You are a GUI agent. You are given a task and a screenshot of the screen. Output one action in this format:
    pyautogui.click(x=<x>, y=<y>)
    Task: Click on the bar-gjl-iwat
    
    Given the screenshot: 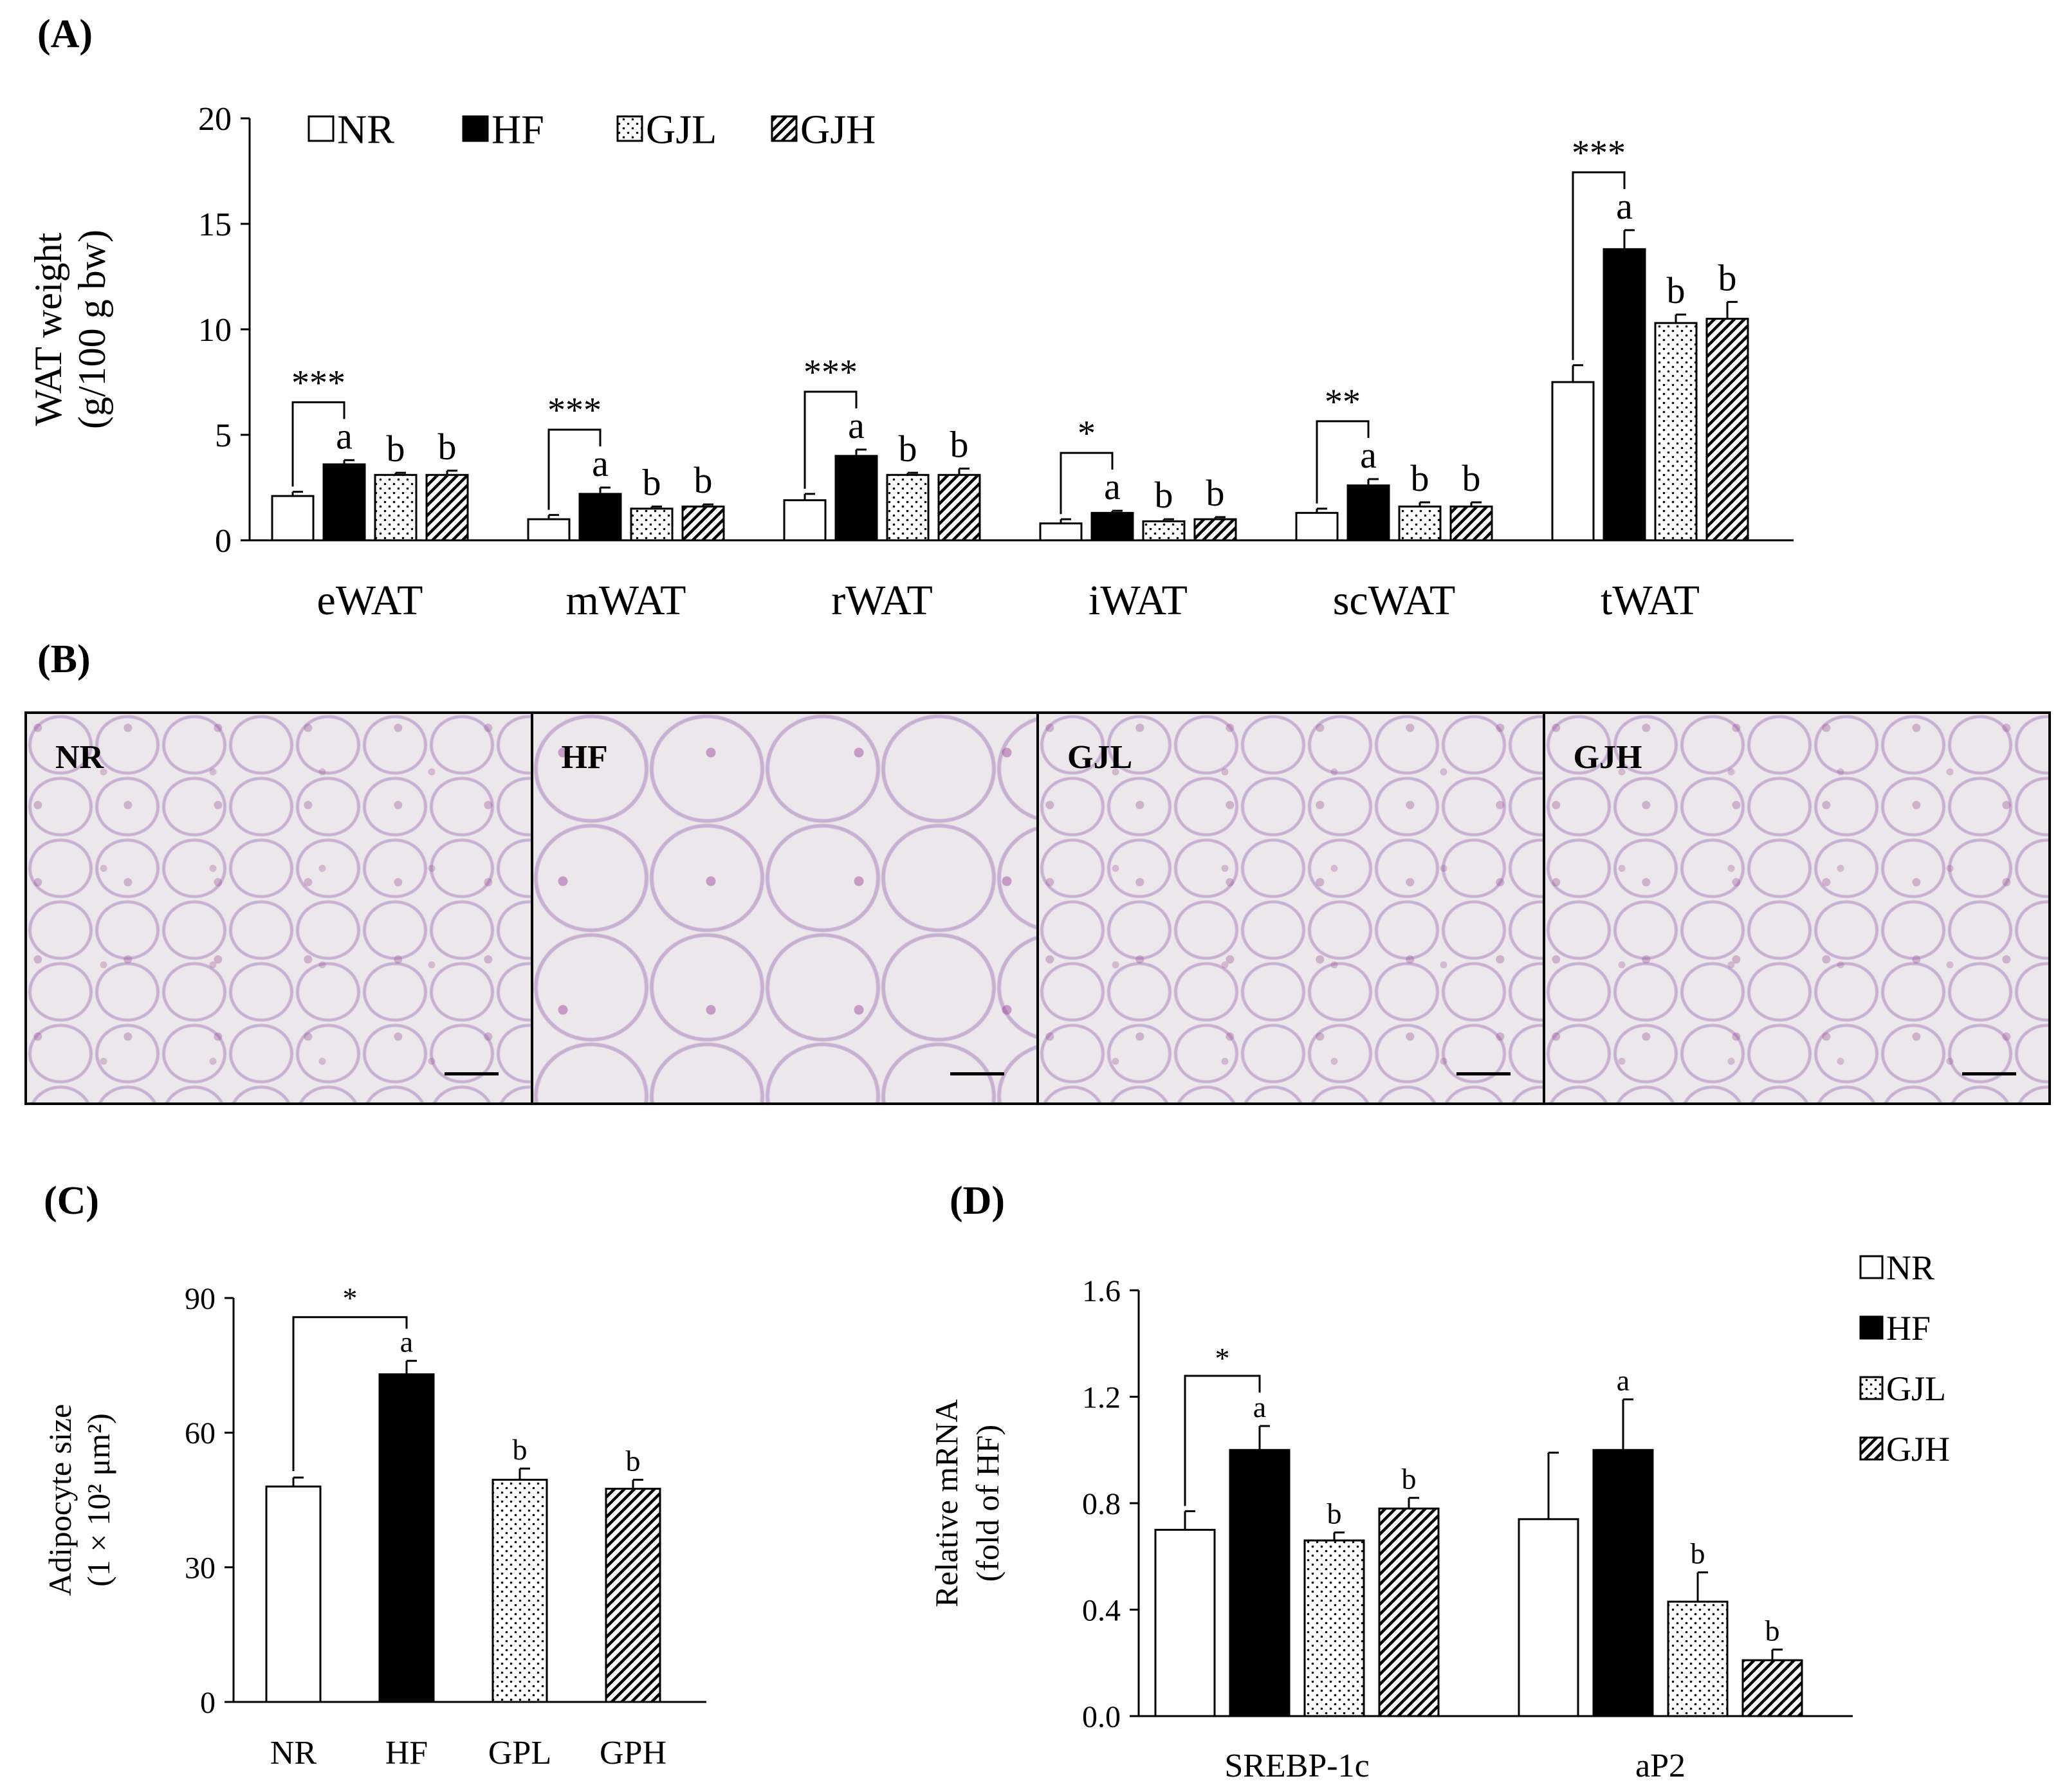 What is the action you would take?
    pyautogui.click(x=1164, y=531)
    